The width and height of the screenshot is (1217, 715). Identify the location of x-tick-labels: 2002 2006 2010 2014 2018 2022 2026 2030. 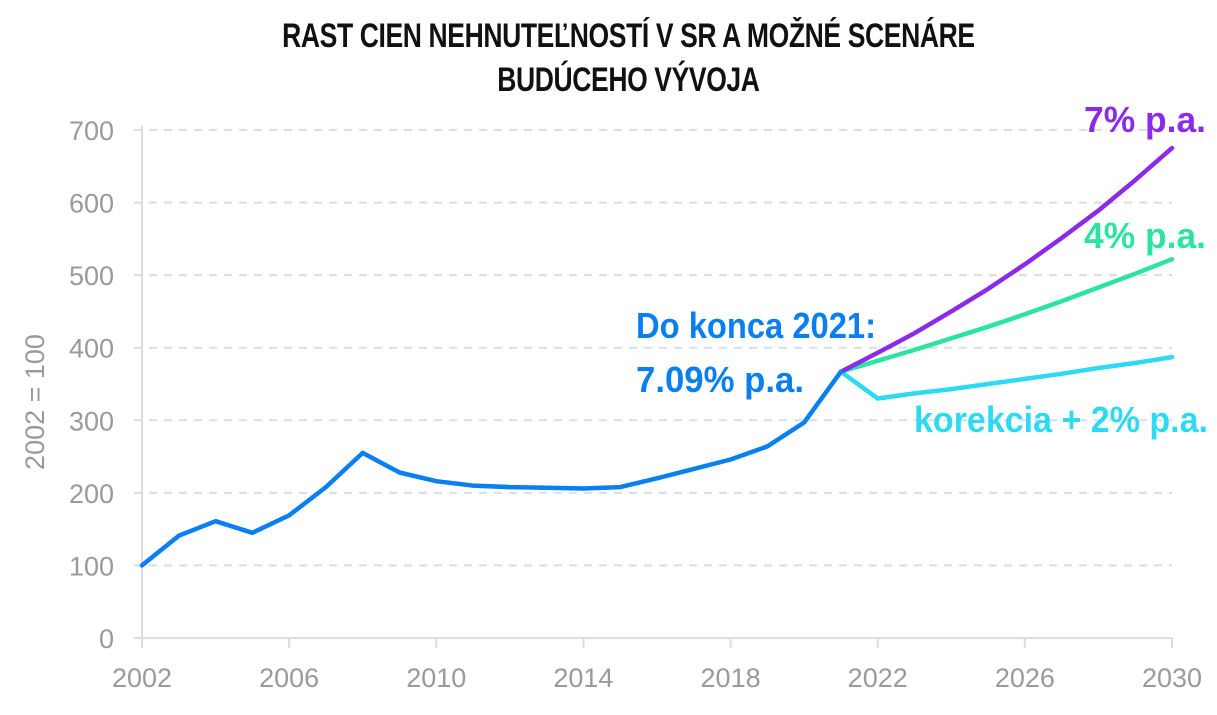
(657, 678).